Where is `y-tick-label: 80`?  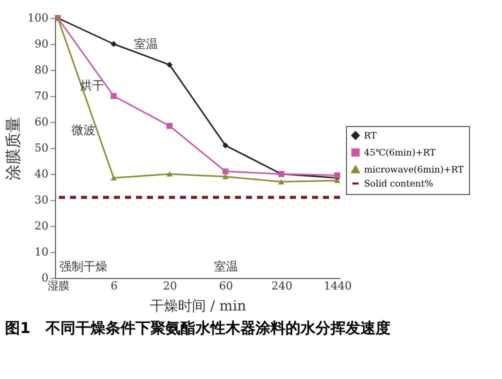
y-tick-label: 80 is located at coordinates (41, 70).